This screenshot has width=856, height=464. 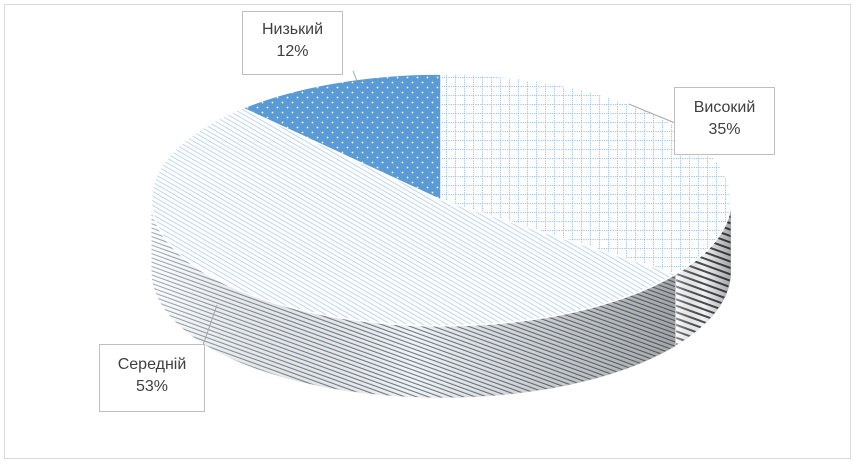 What do you see at coordinates (703, 273) in the screenshot?
I see `slice-high-side-shade` at bounding box center [703, 273].